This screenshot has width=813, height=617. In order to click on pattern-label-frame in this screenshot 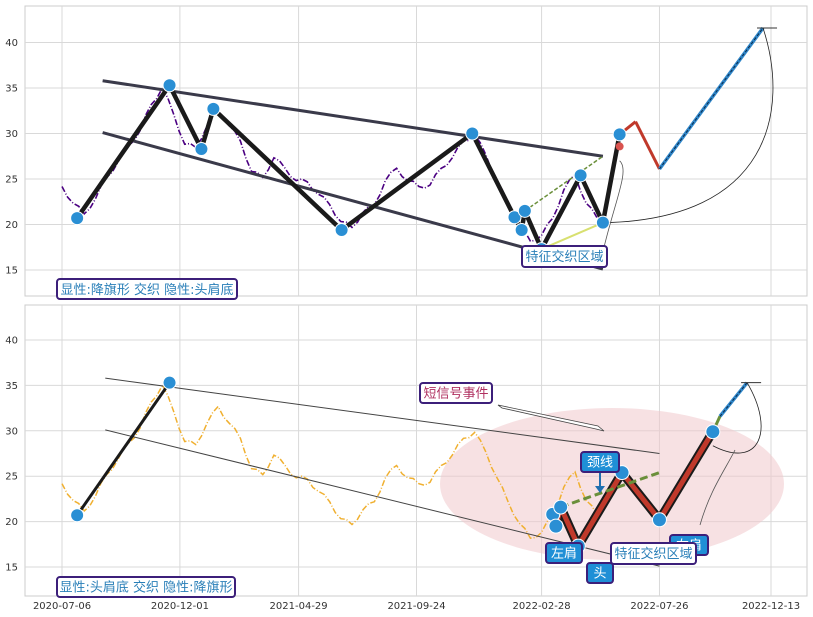, I will do `click(147, 289)`.